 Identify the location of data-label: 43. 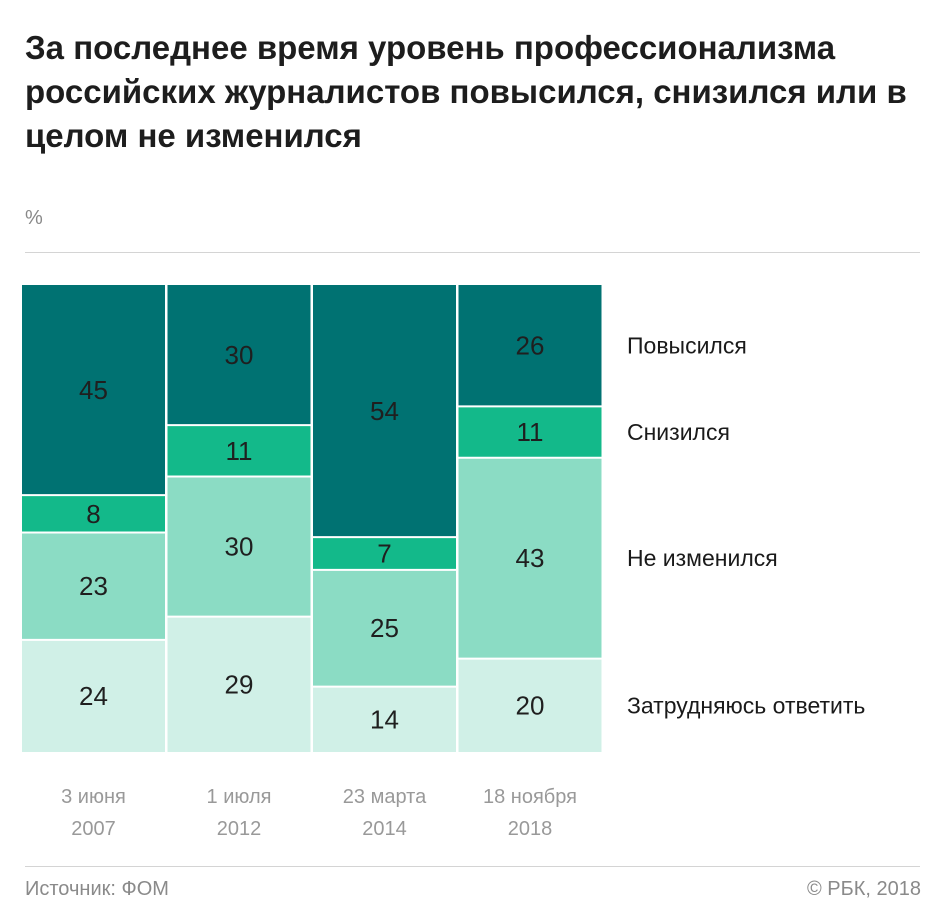
(530, 558).